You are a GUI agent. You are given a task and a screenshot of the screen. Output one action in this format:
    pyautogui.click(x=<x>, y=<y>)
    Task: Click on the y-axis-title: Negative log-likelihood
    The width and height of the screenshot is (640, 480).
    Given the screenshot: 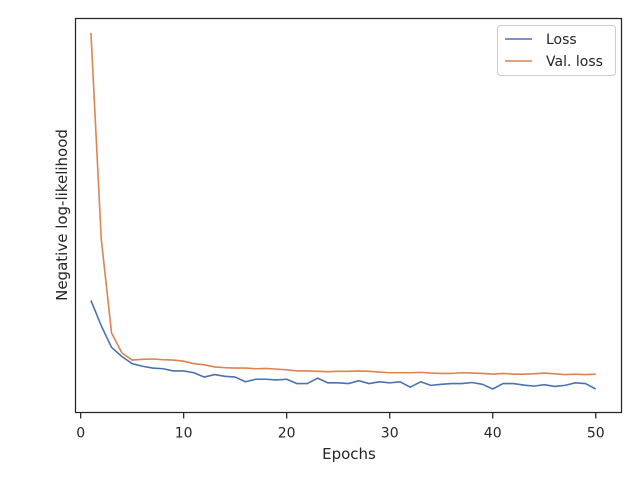 What is the action you would take?
    pyautogui.click(x=62, y=215)
    